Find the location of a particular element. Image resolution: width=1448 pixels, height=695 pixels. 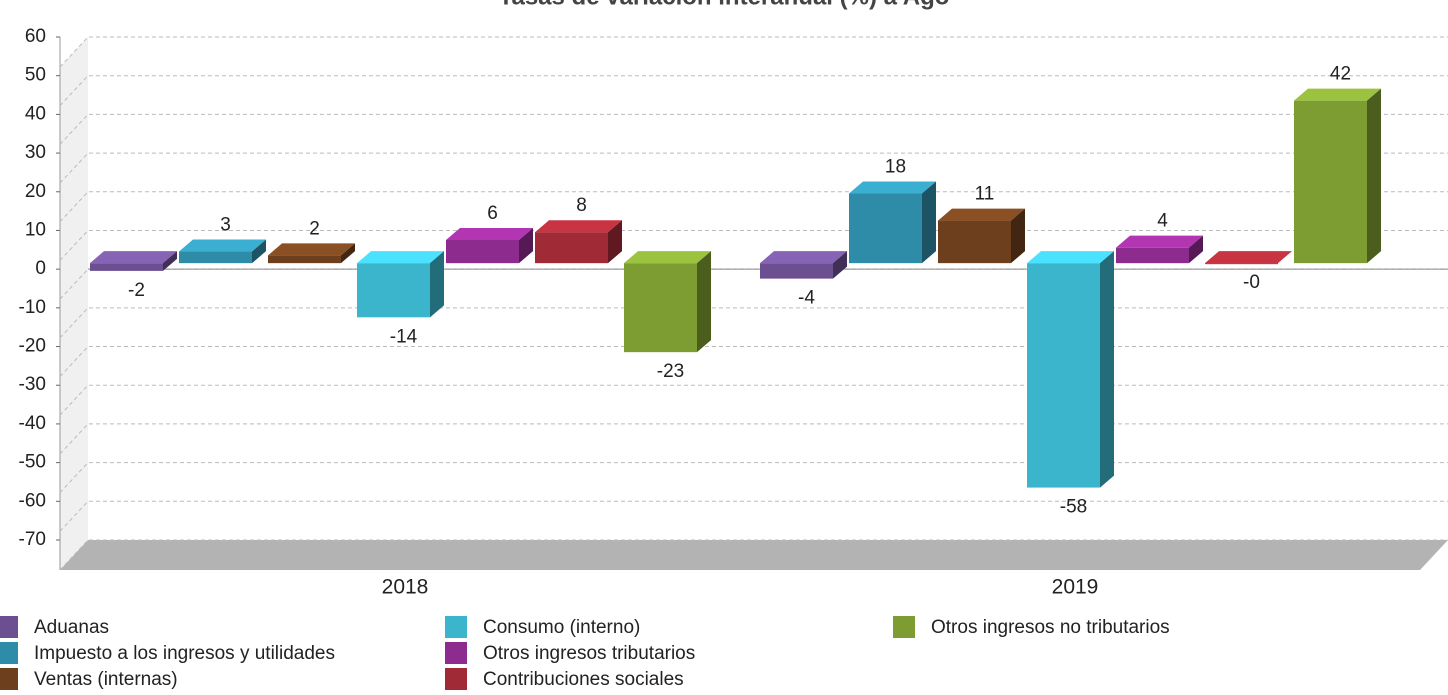

value-label: 2 is located at coordinates (314, 228).